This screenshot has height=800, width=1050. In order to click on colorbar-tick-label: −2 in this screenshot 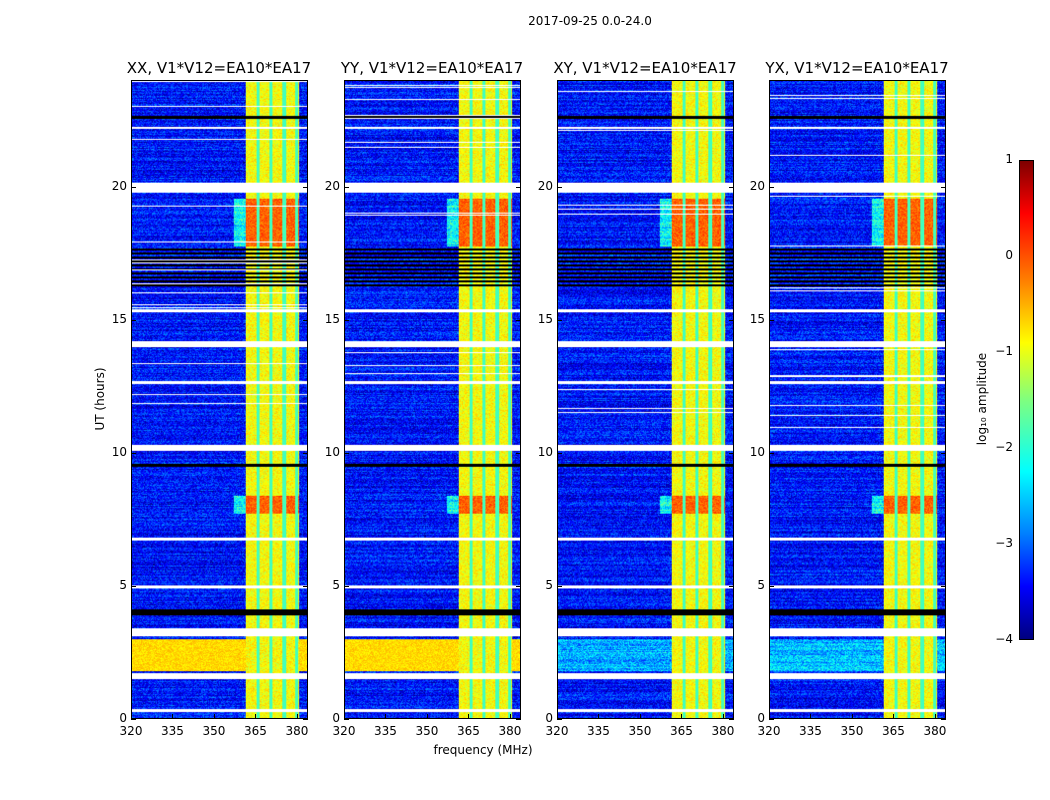, I will do `click(1004, 447)`.